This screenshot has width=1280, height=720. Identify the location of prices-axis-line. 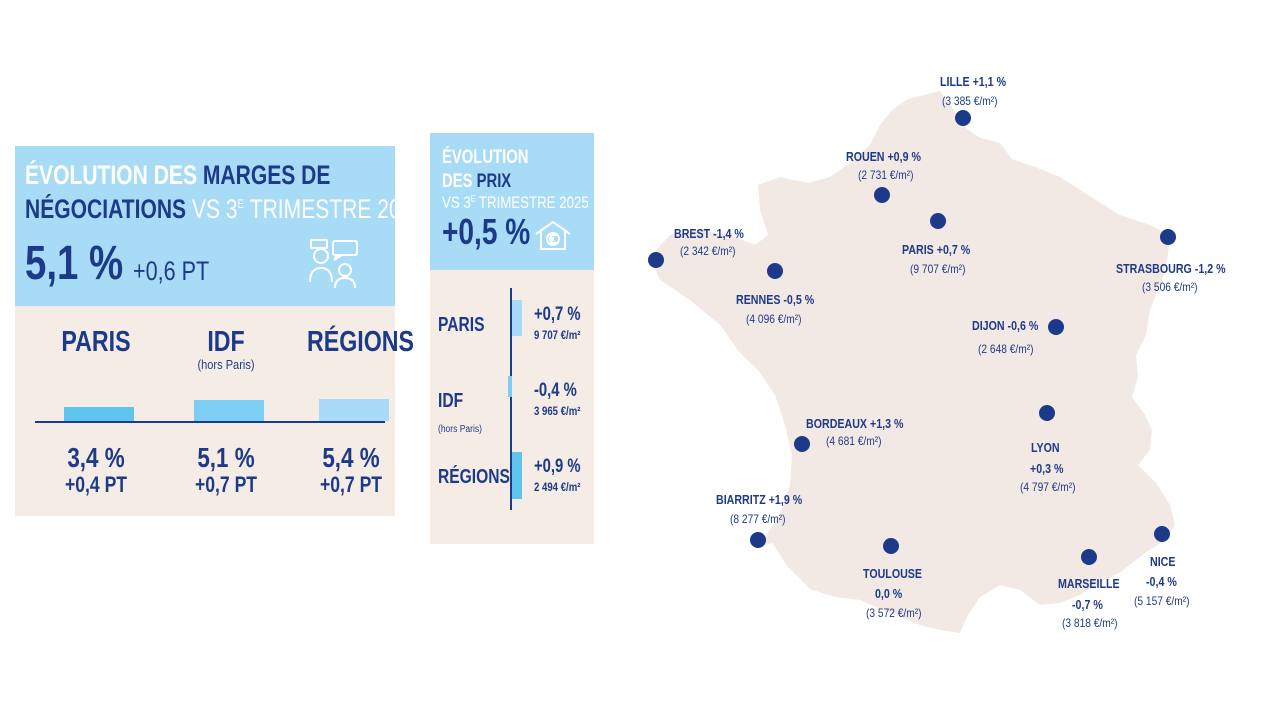
(511, 399).